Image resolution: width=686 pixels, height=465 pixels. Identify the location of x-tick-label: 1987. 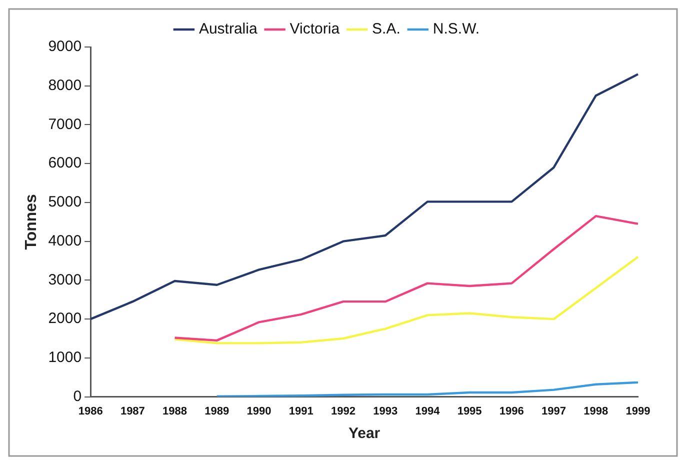
(132, 411).